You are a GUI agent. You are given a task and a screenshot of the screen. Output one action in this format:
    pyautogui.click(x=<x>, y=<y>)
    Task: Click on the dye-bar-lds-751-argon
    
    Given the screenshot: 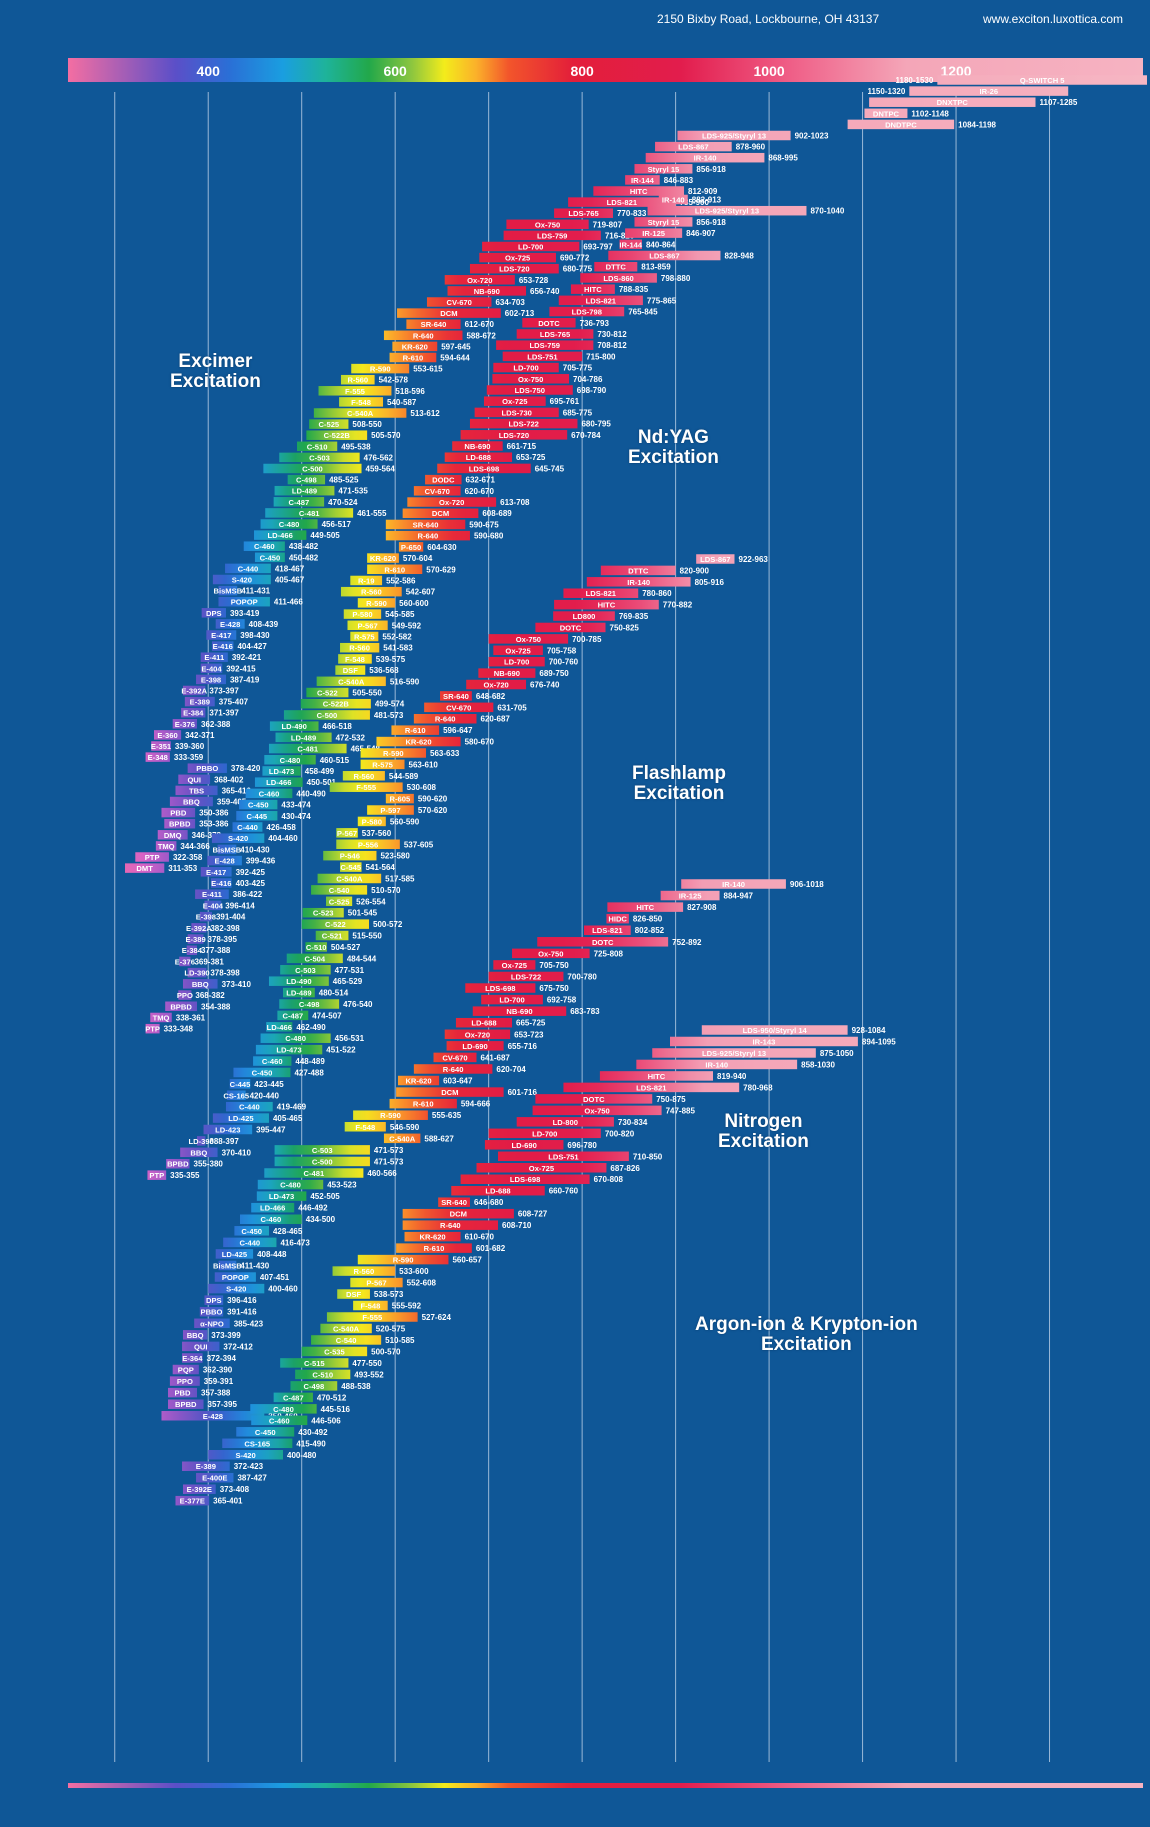 What is the action you would take?
    pyautogui.click(x=563, y=1156)
    